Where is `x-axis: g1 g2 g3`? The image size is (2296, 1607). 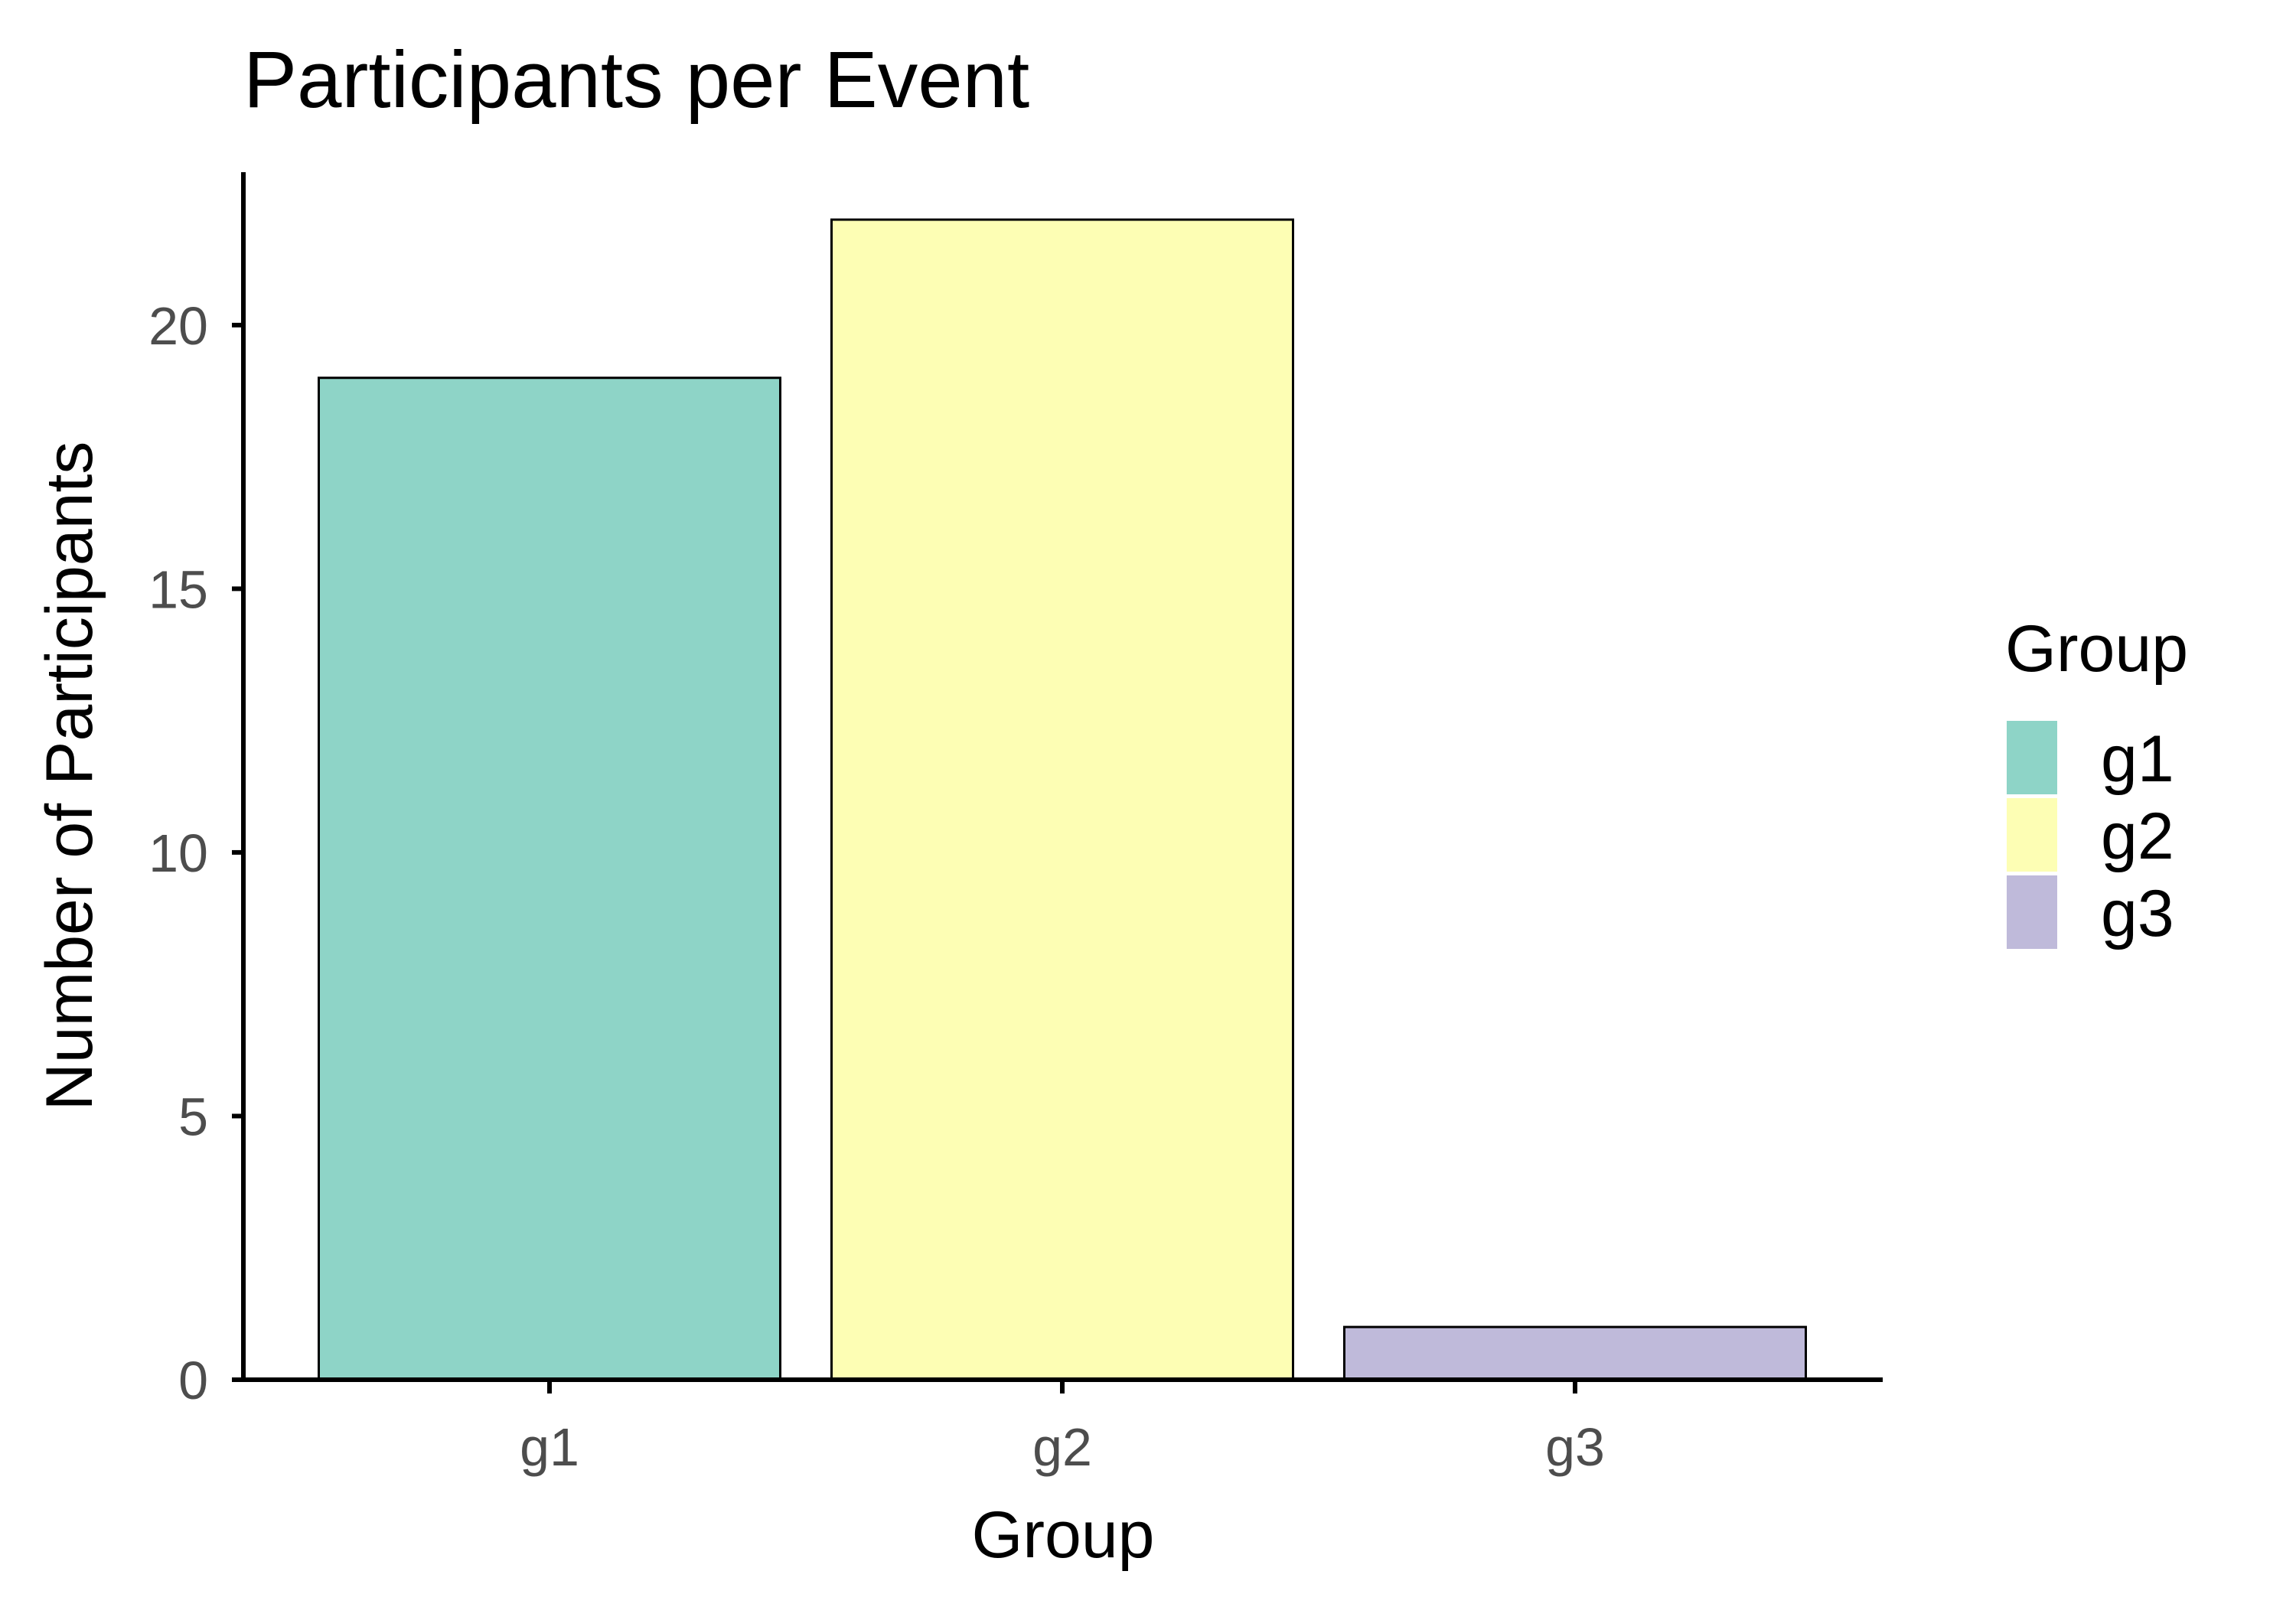 x-axis: g1 g2 g3 is located at coordinates (1062, 1427).